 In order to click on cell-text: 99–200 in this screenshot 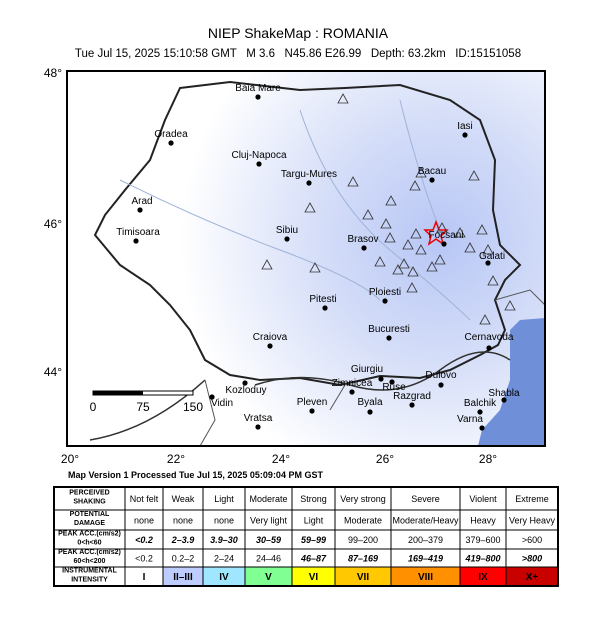, I will do `click(363, 540)`.